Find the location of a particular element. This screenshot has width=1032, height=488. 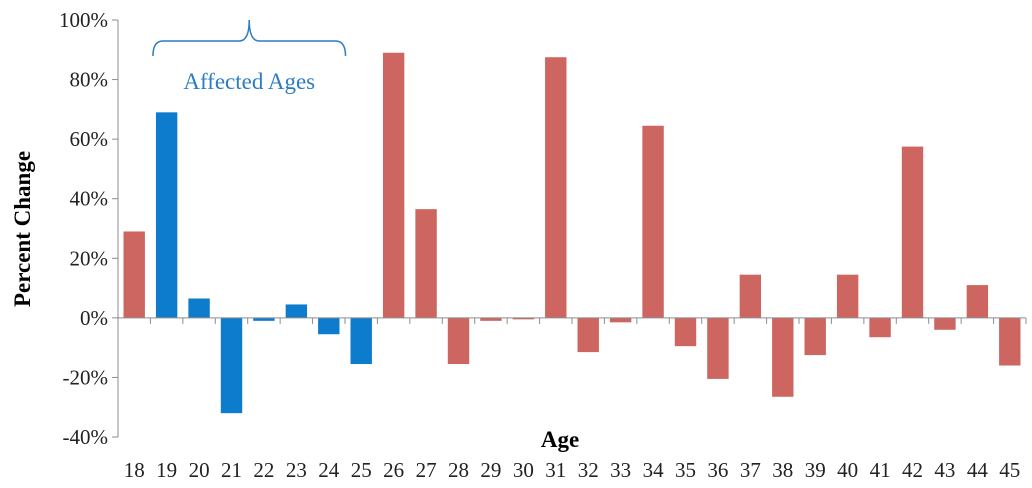

y-tick-label: -20% is located at coordinates (86, 377).